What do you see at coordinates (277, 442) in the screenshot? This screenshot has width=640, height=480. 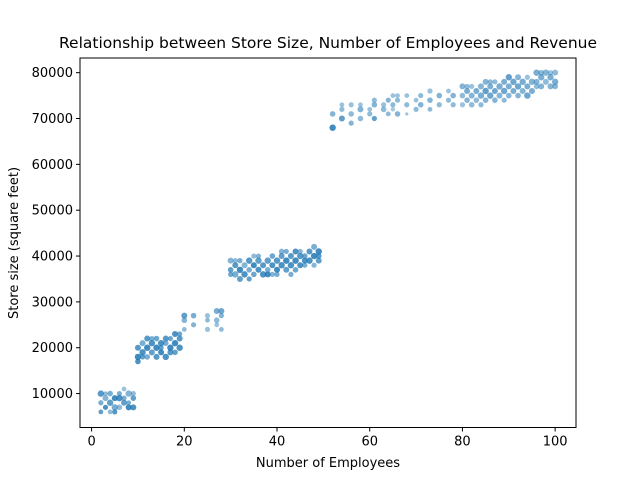 I see `x-tick-label: 40` at bounding box center [277, 442].